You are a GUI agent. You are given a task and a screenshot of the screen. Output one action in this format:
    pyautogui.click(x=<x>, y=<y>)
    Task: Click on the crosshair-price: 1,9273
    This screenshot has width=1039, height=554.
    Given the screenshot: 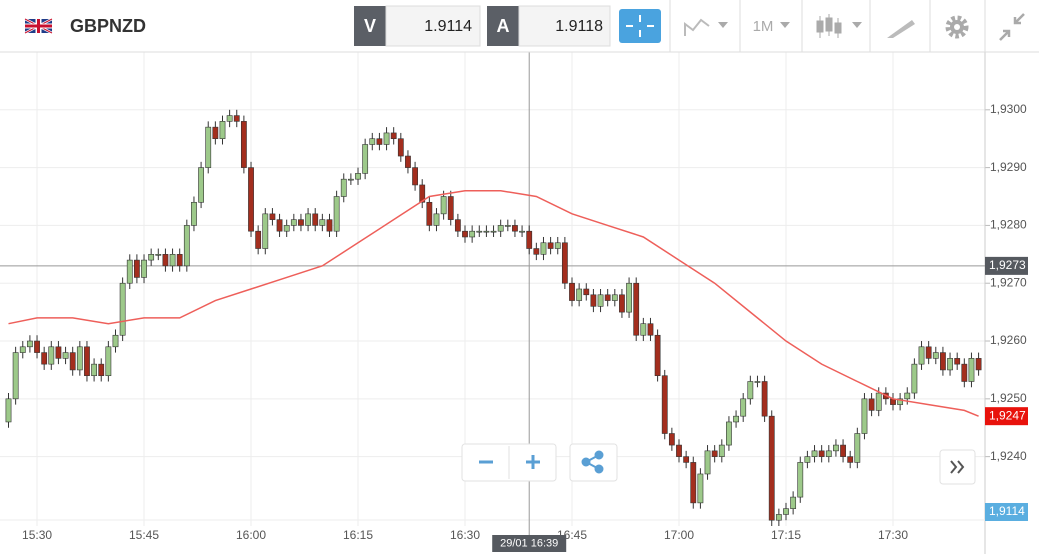 What is the action you would take?
    pyautogui.click(x=1007, y=265)
    